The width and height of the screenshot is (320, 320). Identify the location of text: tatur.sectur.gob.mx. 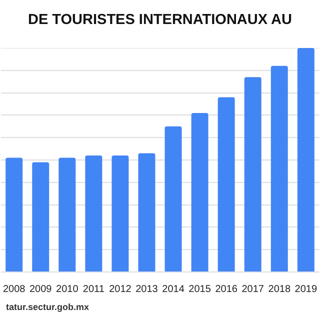
(48, 307).